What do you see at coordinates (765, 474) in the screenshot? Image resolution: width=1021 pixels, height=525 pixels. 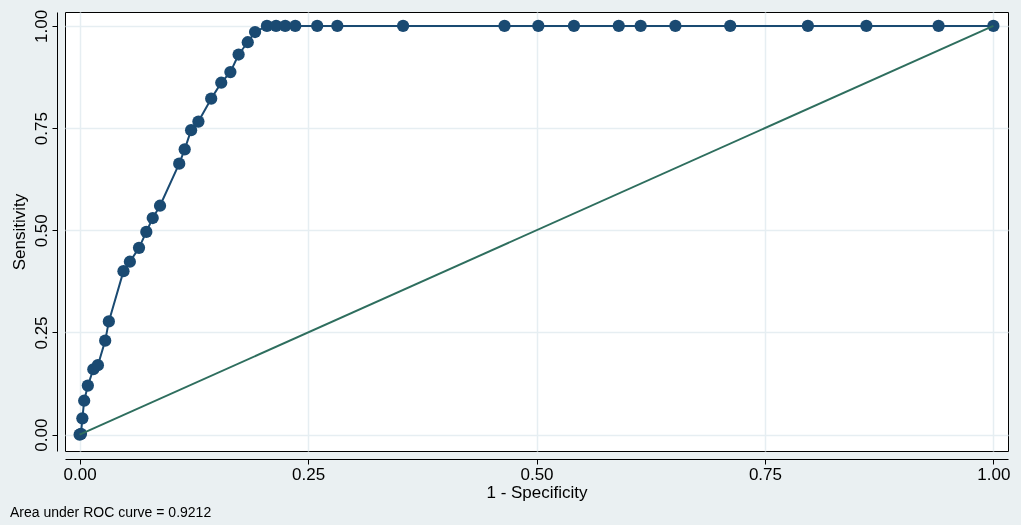 I see `x-tick-label: 0.75` at bounding box center [765, 474].